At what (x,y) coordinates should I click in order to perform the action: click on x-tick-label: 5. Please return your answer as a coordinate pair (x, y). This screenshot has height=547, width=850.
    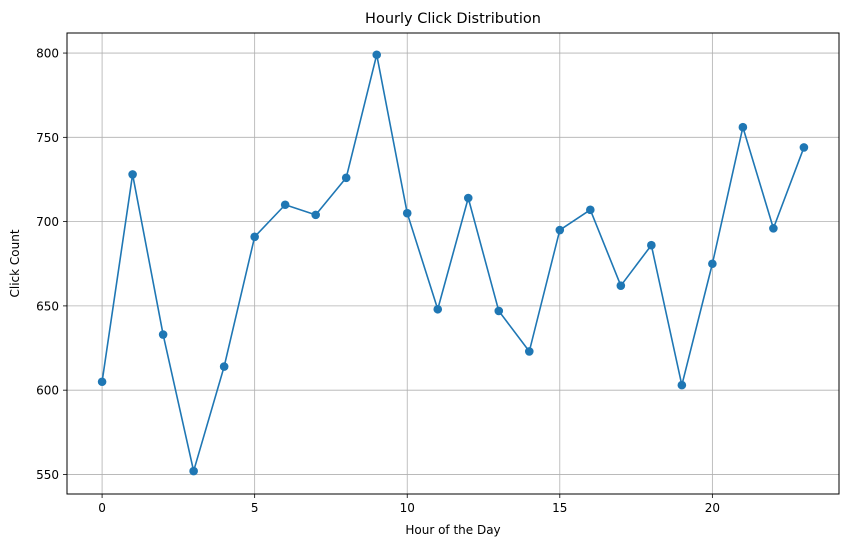
    Looking at the image, I should click on (255, 508).